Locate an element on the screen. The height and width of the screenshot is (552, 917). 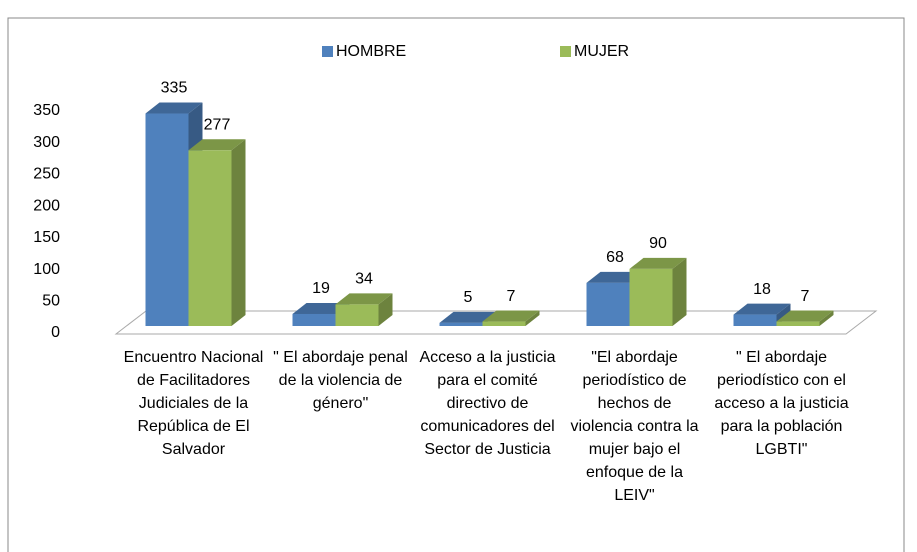
data-label: 34 is located at coordinates (364, 279).